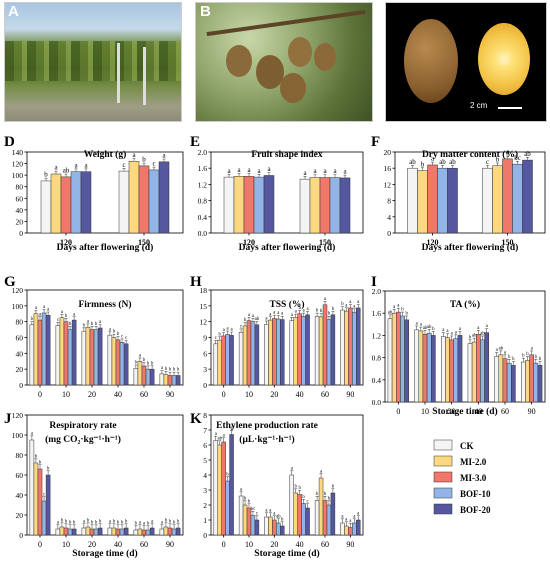  Describe the element at coordinates (466, 62) in the screenshot. I see `photo-fruit-cross-section: 2 cm` at that location.